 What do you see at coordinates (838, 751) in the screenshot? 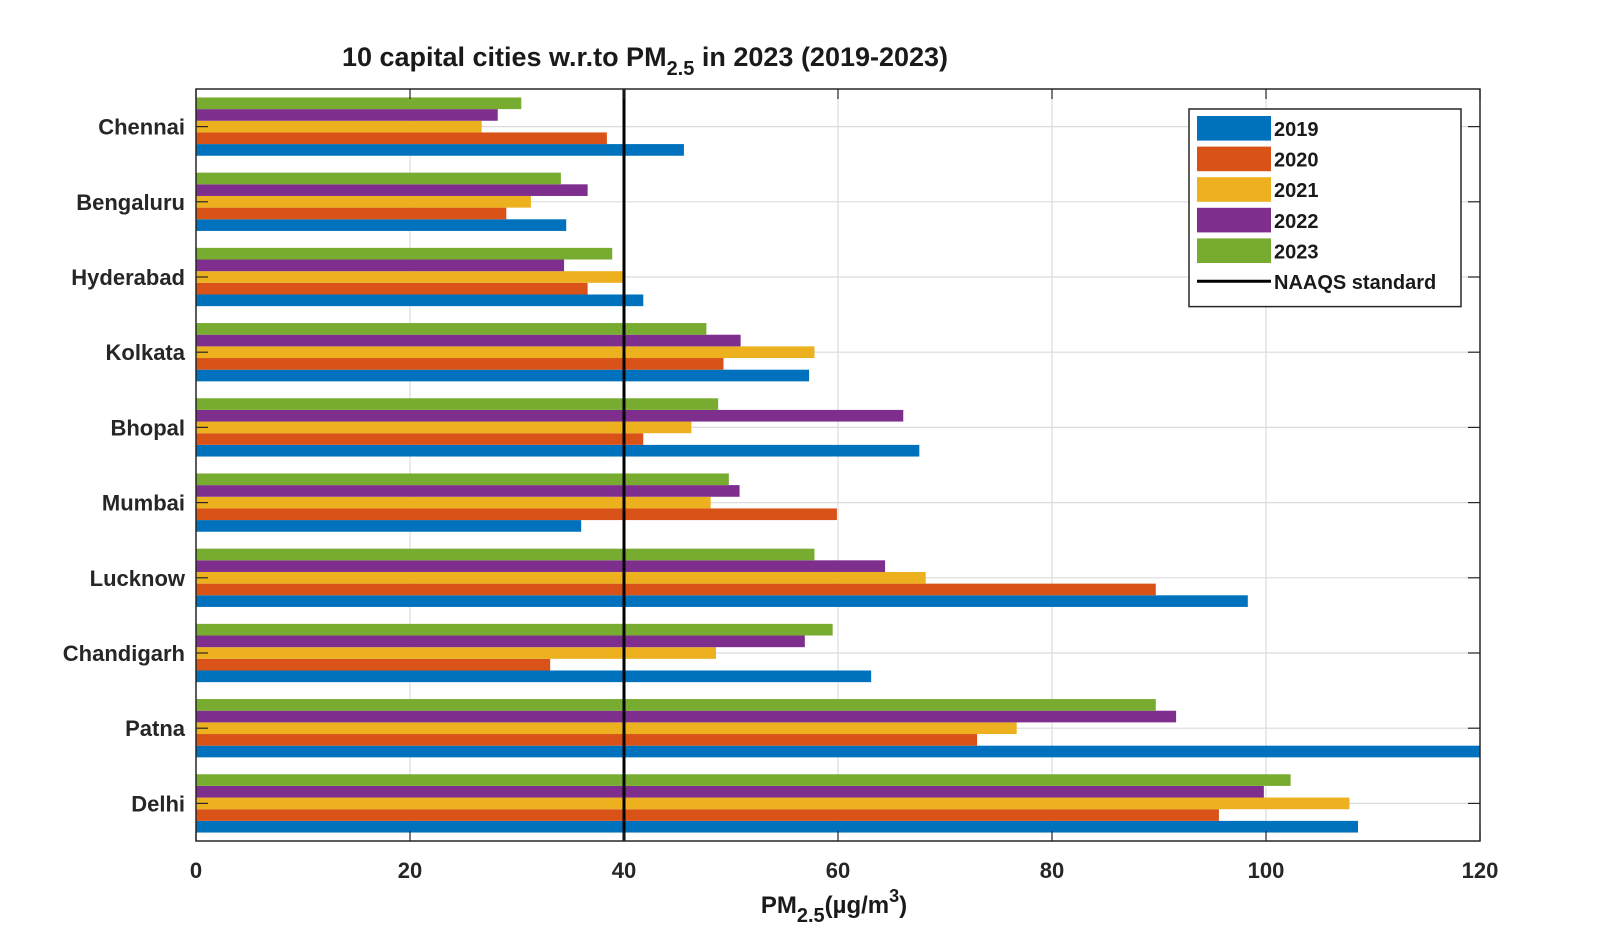
I see `bar-patna-2019` at bounding box center [838, 751].